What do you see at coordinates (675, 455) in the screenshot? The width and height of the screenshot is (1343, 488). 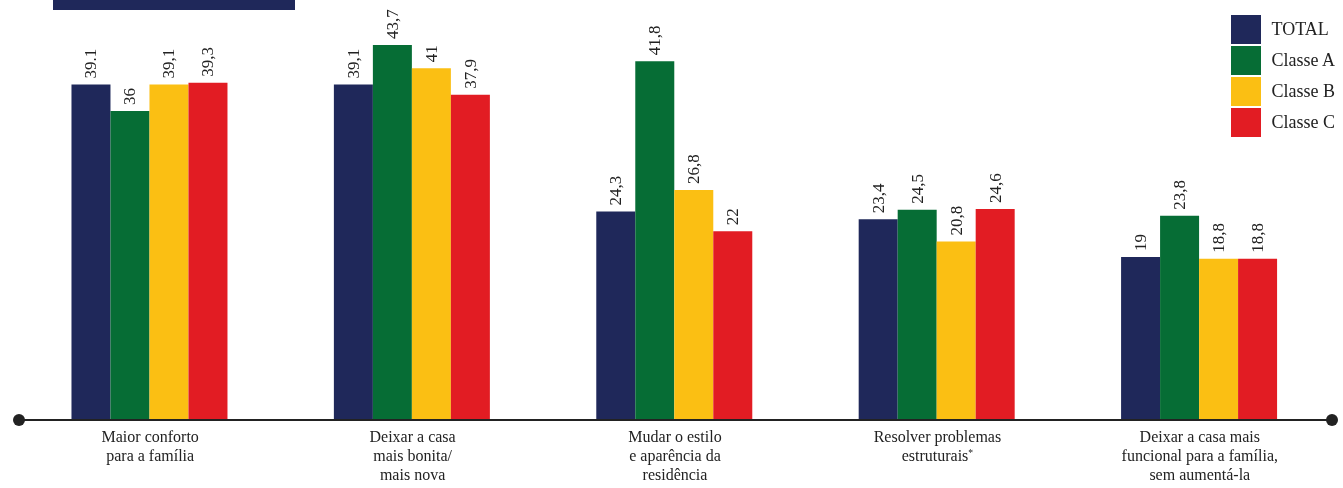 I see `x-tick-label: Mudar o estilo e aparência da residência` at bounding box center [675, 455].